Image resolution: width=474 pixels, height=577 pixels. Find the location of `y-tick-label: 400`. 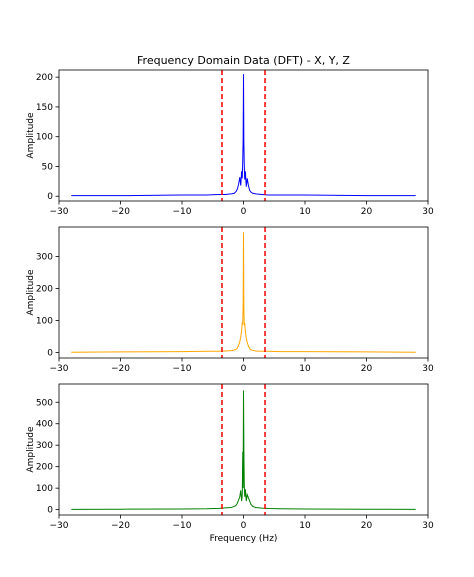

y-tick-label: 400 is located at coordinates (44, 425).